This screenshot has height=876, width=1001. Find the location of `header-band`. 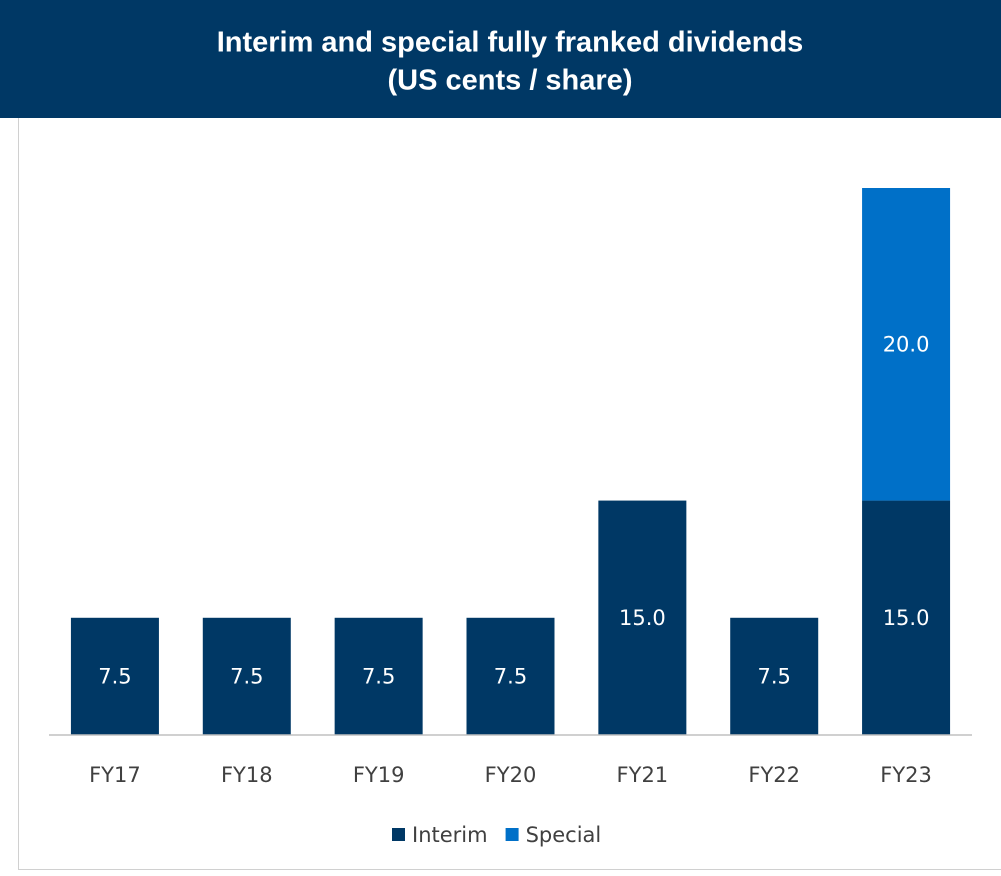

header-band is located at coordinates (500, 59).